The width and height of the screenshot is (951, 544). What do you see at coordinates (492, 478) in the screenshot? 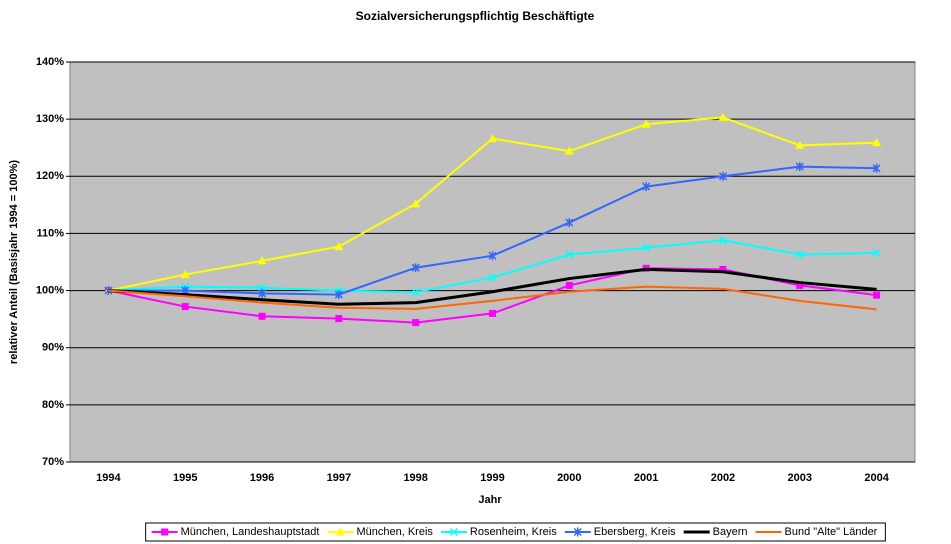
I see `x-tick-label: 1999` at bounding box center [492, 478].